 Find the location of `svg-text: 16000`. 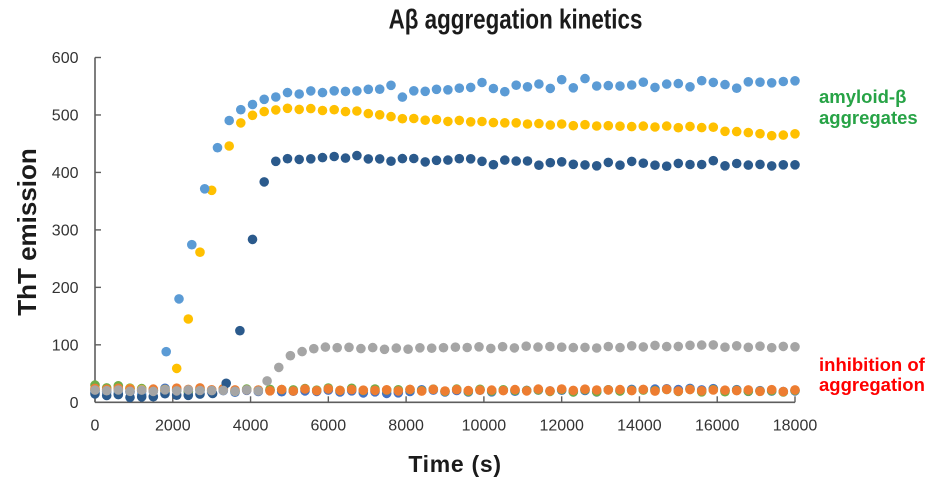

svg-text: 16000 is located at coordinates (717, 426).